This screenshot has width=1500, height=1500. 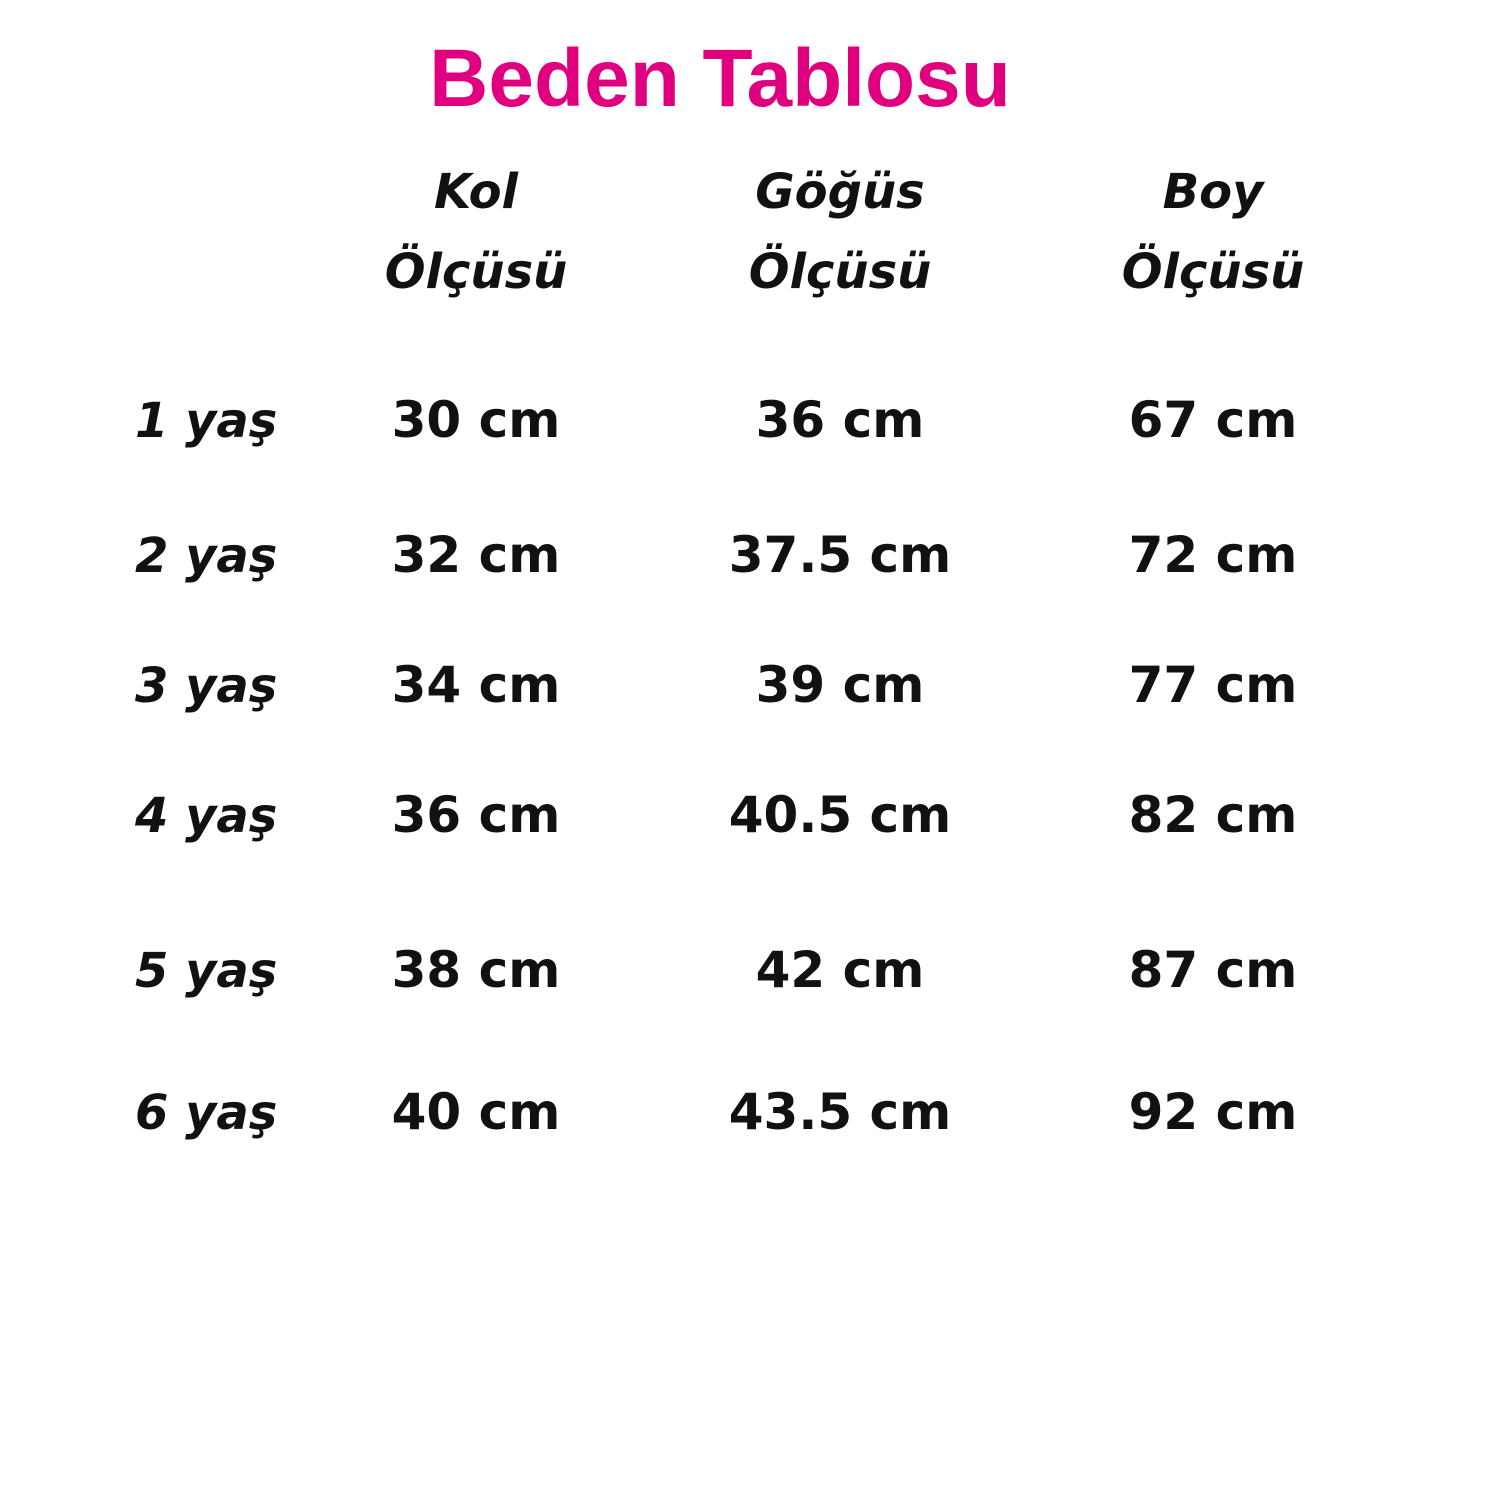 What do you see at coordinates (1213, 1112) in the screenshot?
I see `cell-boy: 92 cm` at bounding box center [1213, 1112].